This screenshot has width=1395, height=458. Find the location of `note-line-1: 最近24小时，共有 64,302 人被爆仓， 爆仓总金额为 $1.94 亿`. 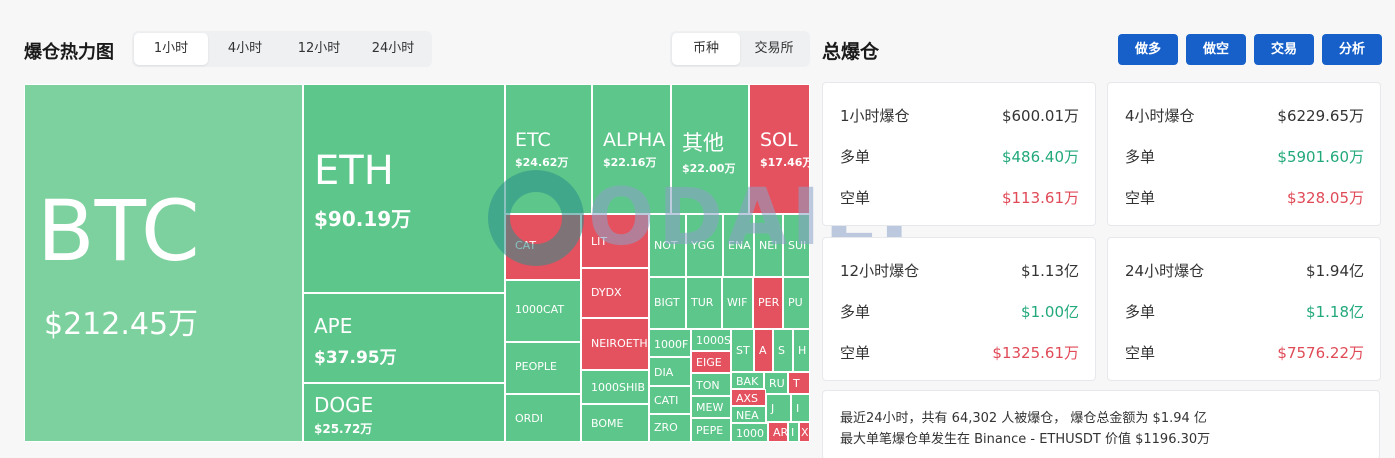

note-line-1: 最近24小时，共有 64,302 人被爆仓， 爆仓总金额为 $1.94 亿 is located at coordinates (1023, 418).